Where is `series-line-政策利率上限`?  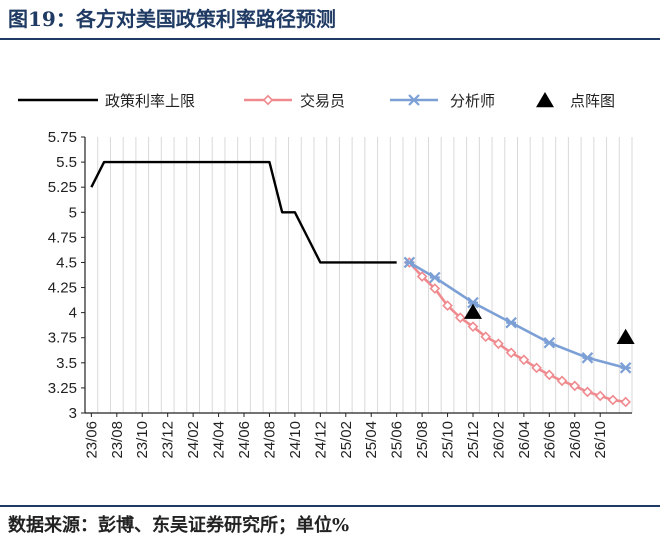 series-line-政策利率上限 is located at coordinates (243, 212).